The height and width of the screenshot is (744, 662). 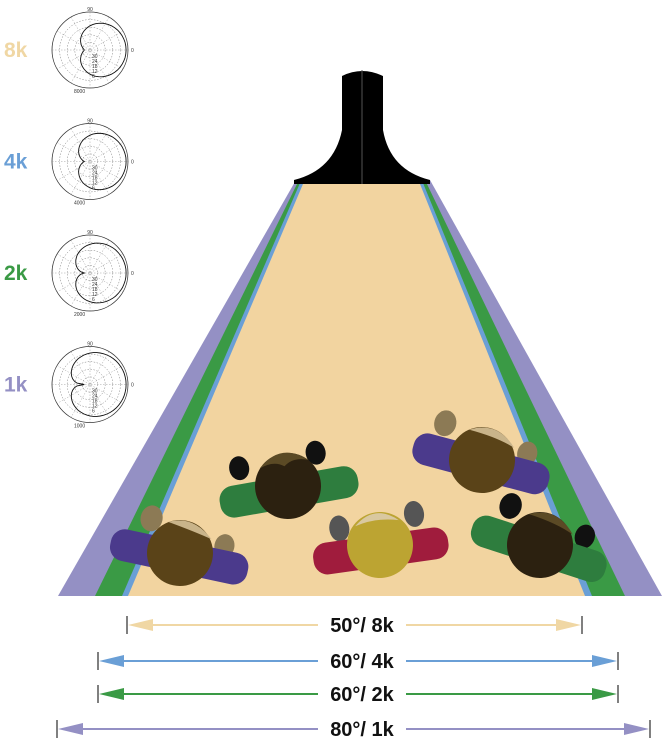 What do you see at coordinates (79, 92) in the screenshot?
I see `polar-bottom-label: 8000` at bounding box center [79, 92].